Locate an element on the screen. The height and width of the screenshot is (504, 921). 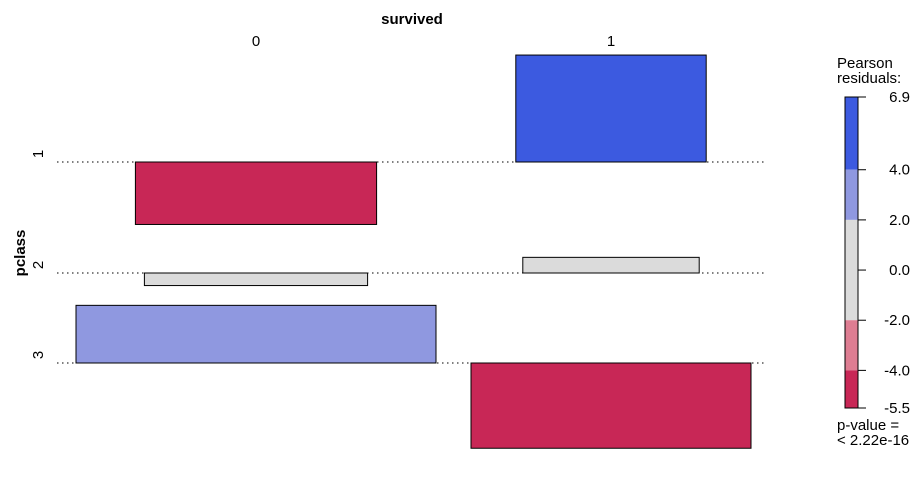
legend-tick-label-5: -4.0 is located at coordinates (897, 370).